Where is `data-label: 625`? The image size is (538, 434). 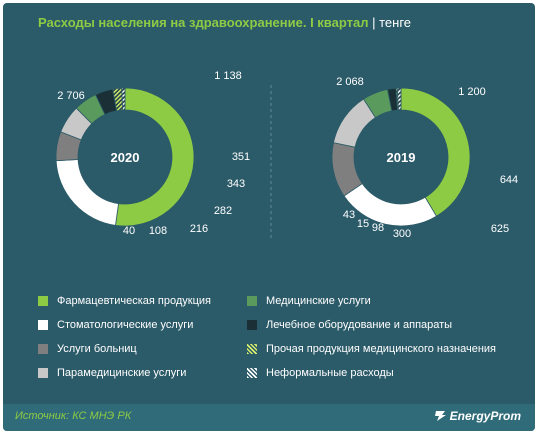
data-label: 625 is located at coordinates (500, 229).